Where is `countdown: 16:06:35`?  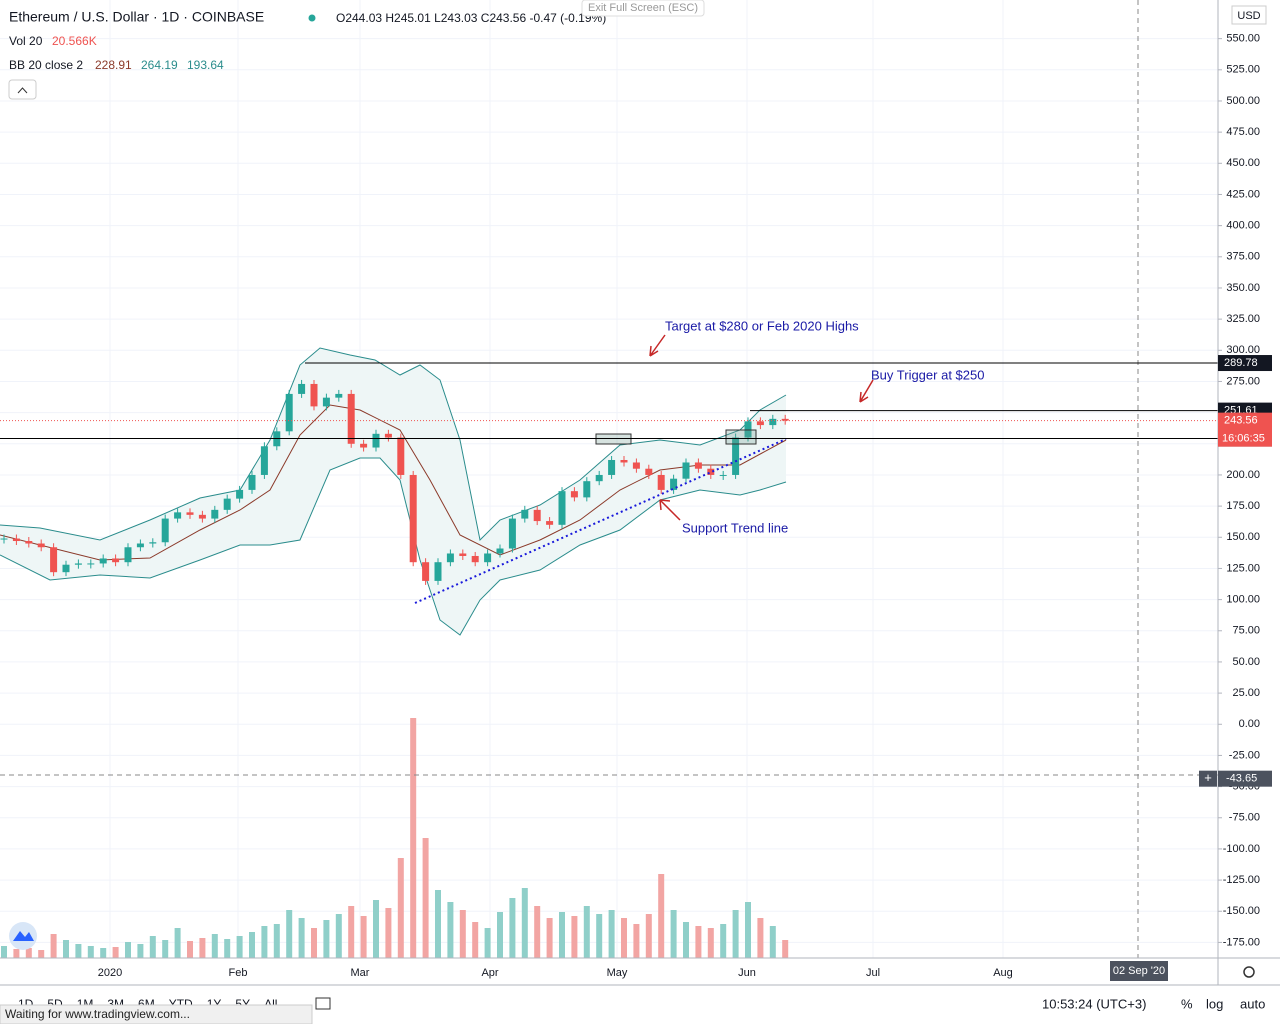
countdown: 16:06:35 is located at coordinates (1243, 439).